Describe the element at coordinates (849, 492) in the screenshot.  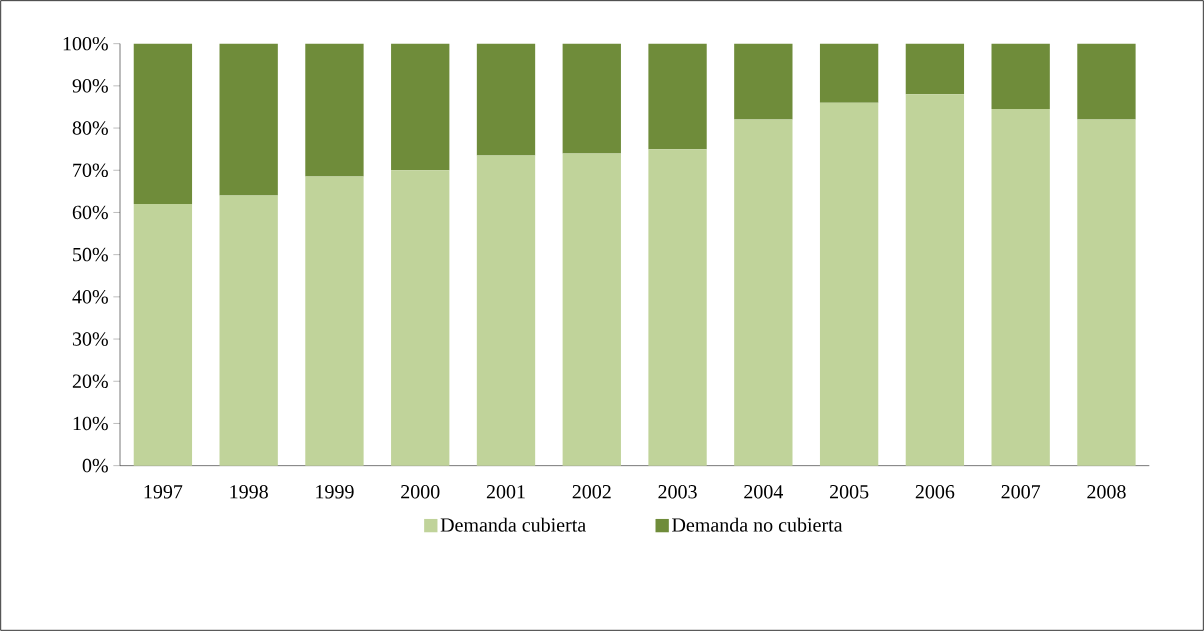
I see `x-tick-label: 2005` at that location.